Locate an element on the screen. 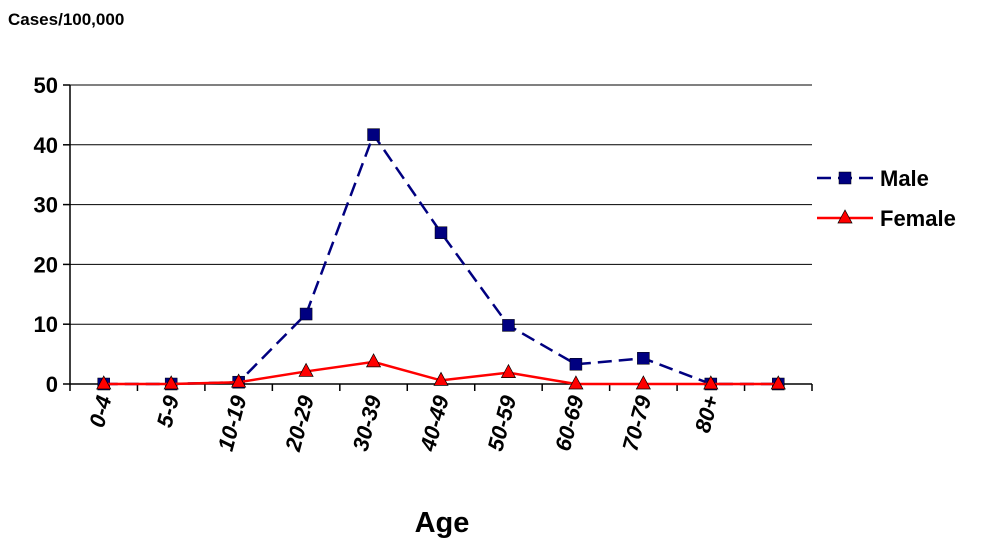  x-tick-label: 5-9 is located at coordinates (168, 411).